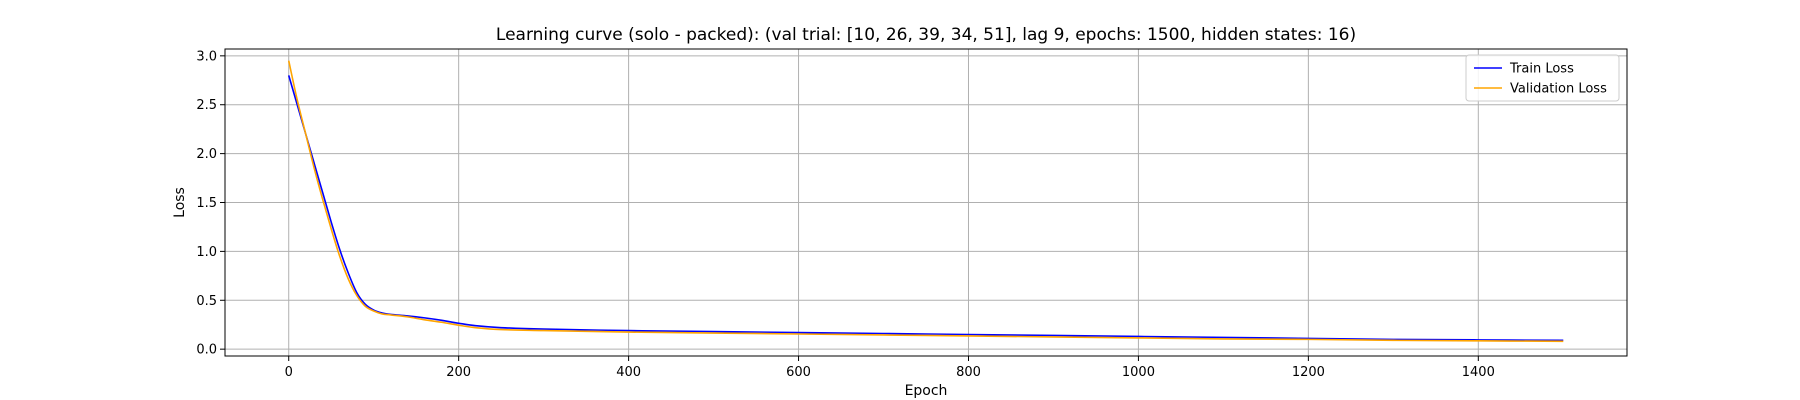  Describe the element at coordinates (1478, 372) in the screenshot. I see `x-tick-label: 1400` at that location.